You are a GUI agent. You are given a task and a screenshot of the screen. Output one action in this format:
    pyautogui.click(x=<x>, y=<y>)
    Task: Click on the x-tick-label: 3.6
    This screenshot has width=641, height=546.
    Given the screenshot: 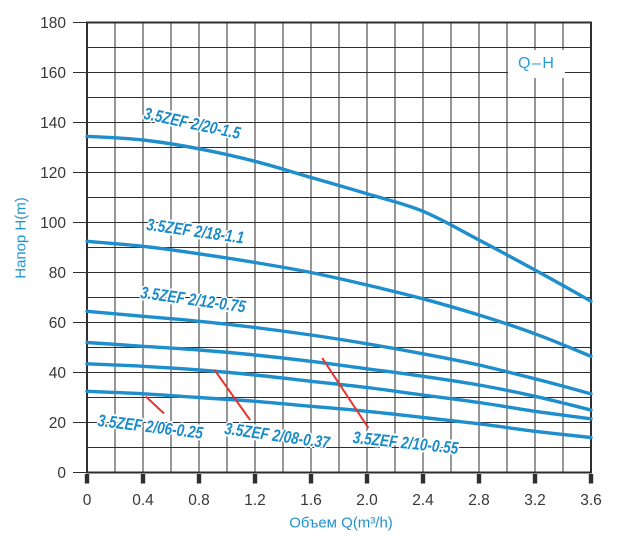 What is the action you would take?
    pyautogui.click(x=591, y=500)
    